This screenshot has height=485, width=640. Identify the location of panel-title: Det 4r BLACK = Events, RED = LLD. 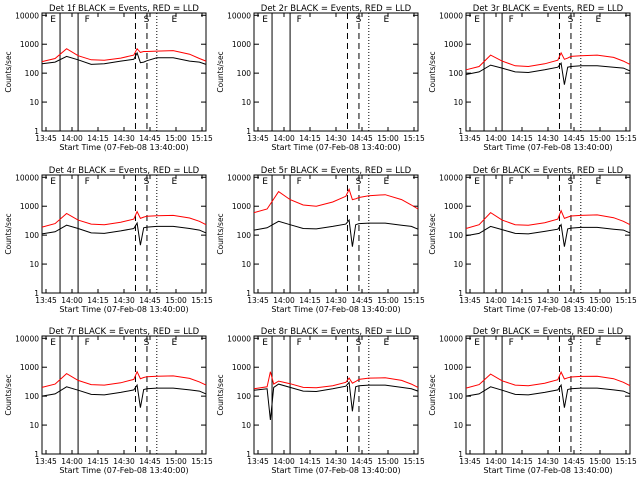
(124, 171).